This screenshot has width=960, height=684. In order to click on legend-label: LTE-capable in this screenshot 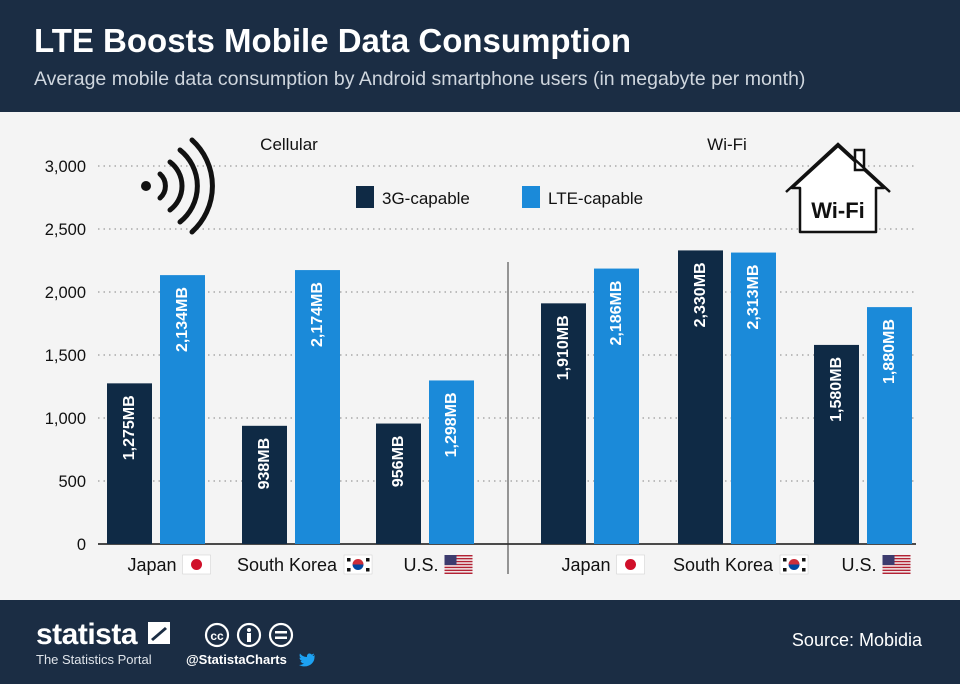, I will do `click(595, 198)`.